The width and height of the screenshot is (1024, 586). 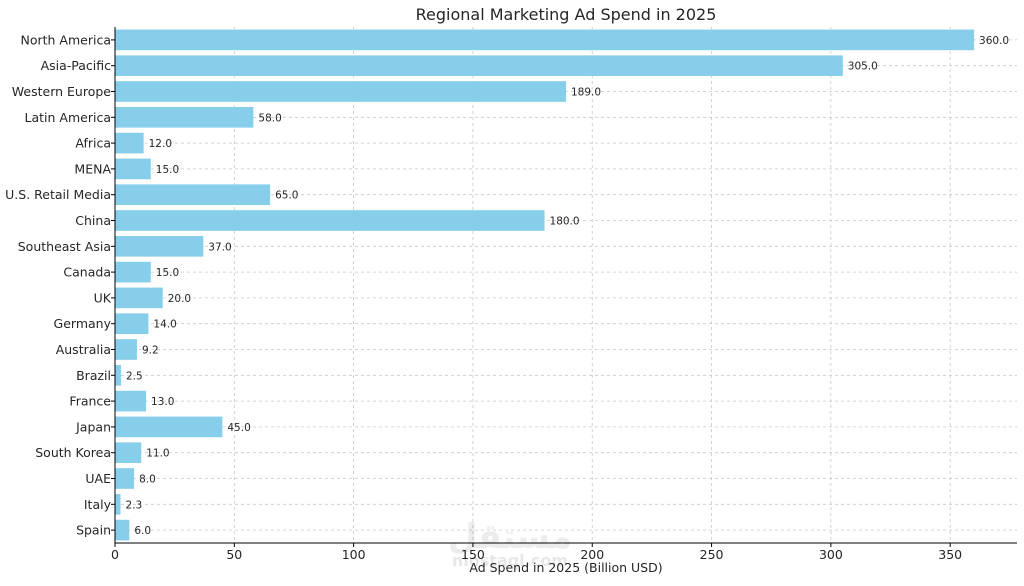 What do you see at coordinates (831, 554) in the screenshot?
I see `x-tick-label: 300` at bounding box center [831, 554].